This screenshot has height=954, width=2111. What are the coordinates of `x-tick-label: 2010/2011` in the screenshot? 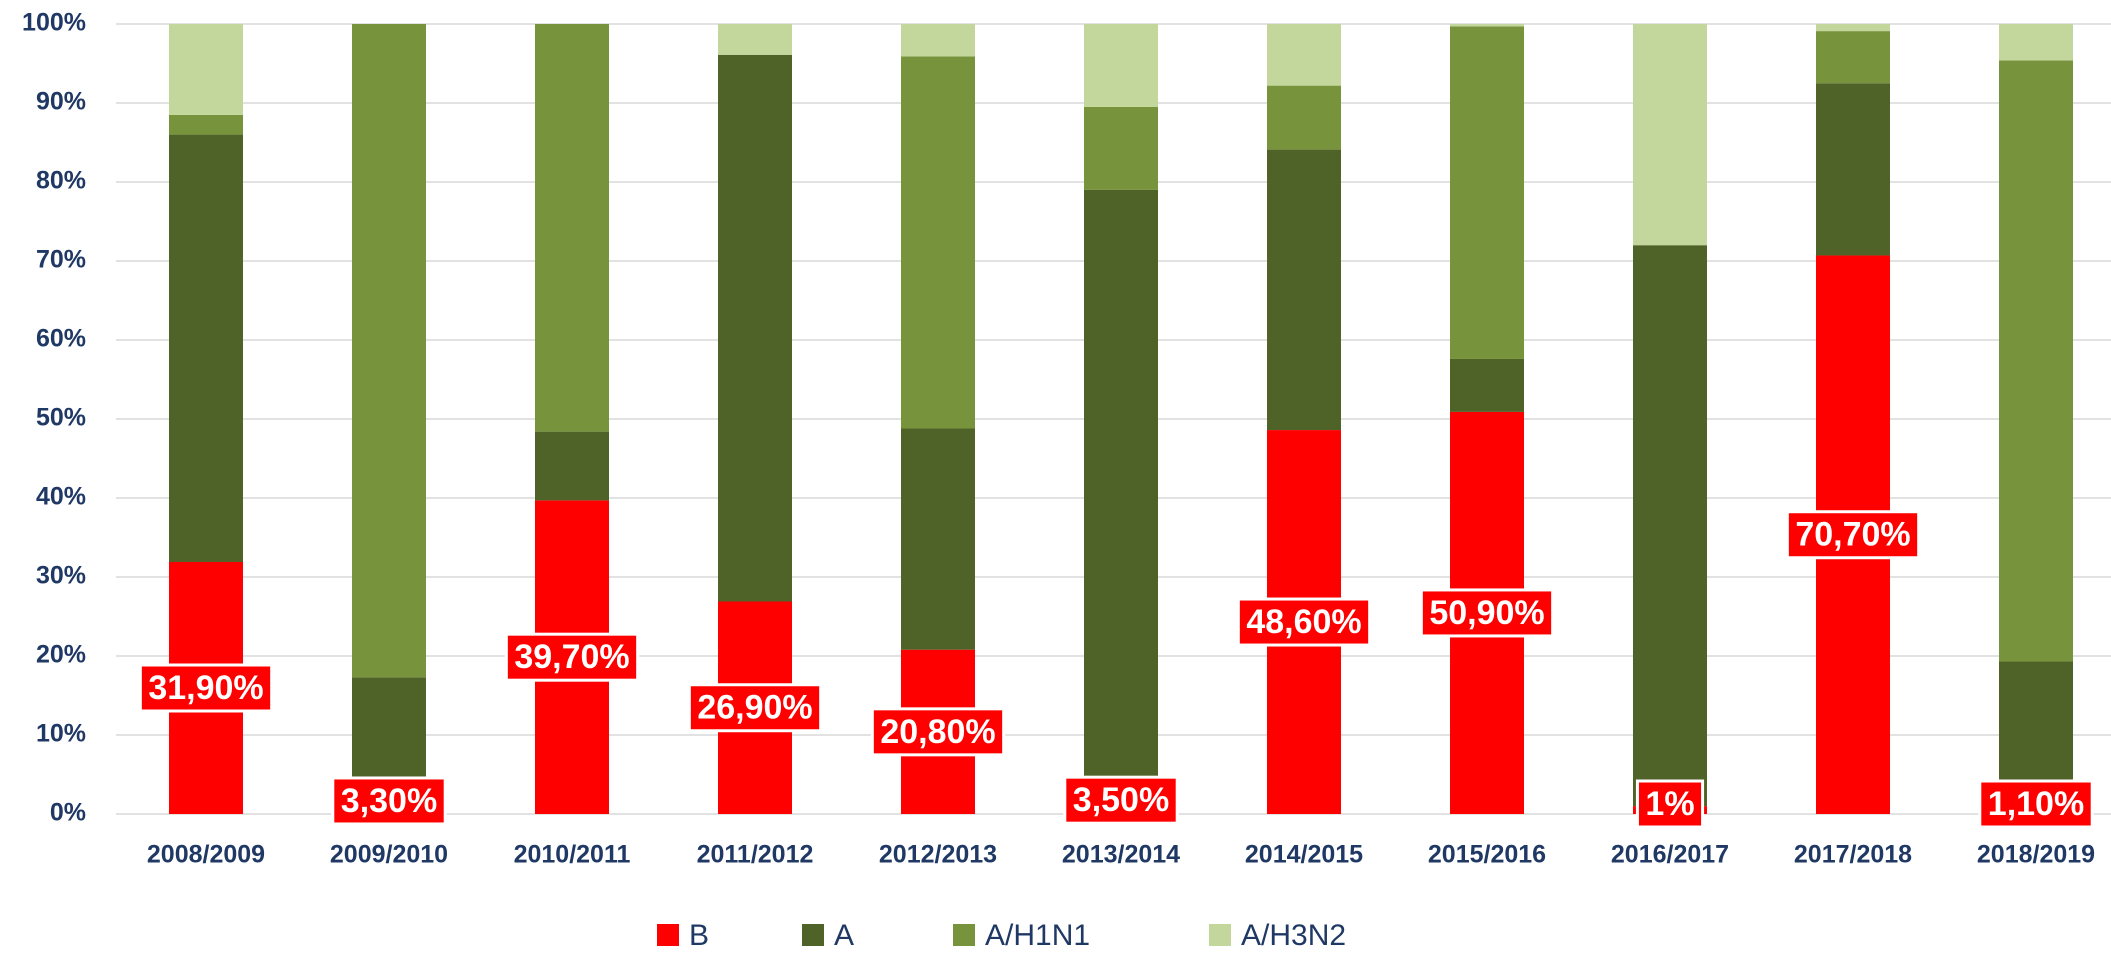 It's located at (572, 855).